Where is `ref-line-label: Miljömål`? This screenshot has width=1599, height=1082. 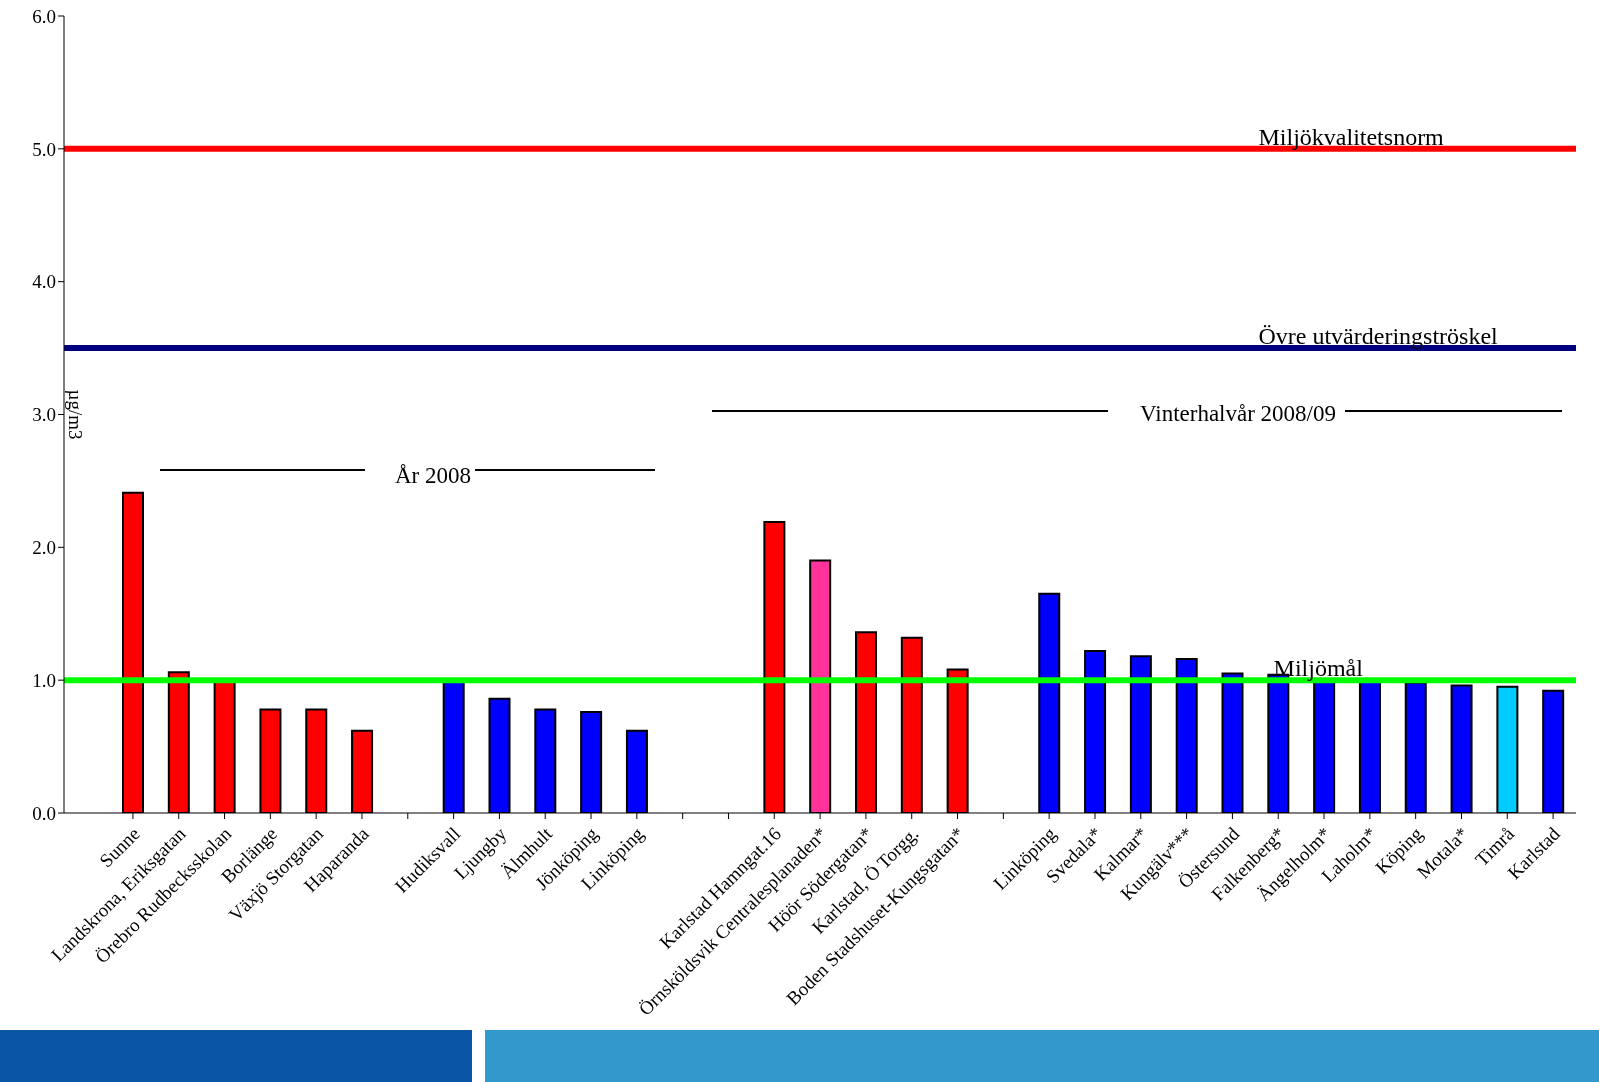 ref-line-label: Miljömål is located at coordinates (1318, 668).